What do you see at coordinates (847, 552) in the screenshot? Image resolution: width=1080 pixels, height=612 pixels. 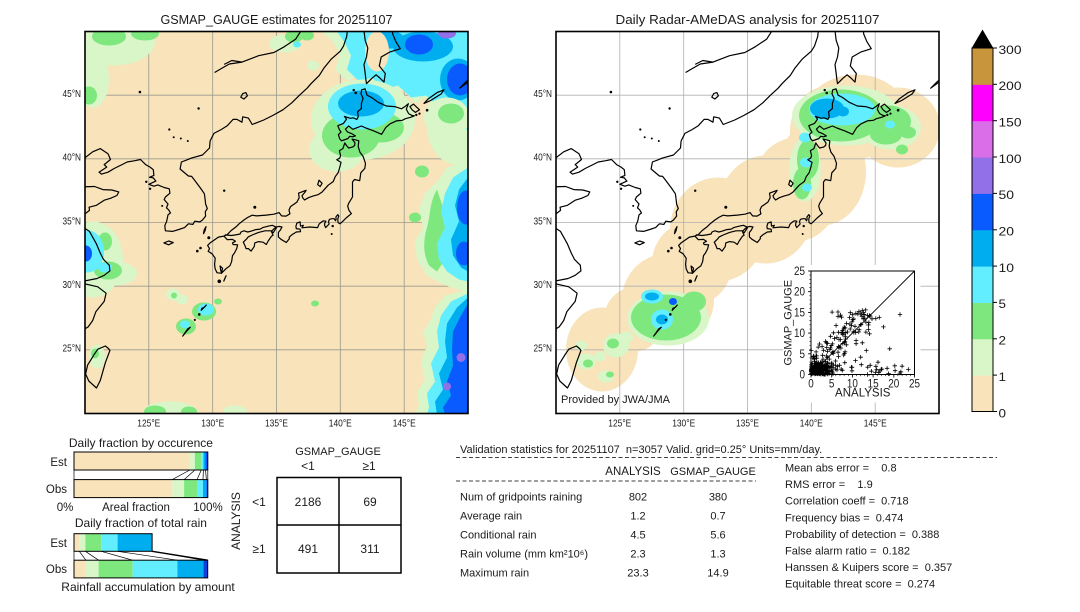 I see `svg-text: False alarm ratio = 0.182` at bounding box center [847, 552].